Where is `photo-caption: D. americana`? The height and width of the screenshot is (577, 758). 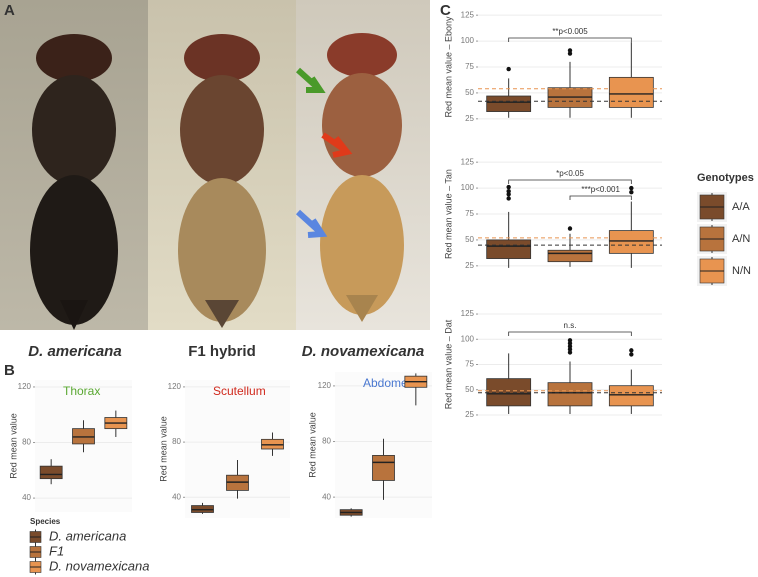 photo-caption: D. americana is located at coordinates (74, 351).